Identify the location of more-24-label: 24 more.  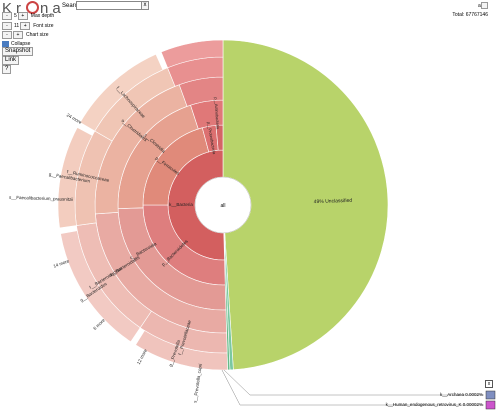
(74, 118).